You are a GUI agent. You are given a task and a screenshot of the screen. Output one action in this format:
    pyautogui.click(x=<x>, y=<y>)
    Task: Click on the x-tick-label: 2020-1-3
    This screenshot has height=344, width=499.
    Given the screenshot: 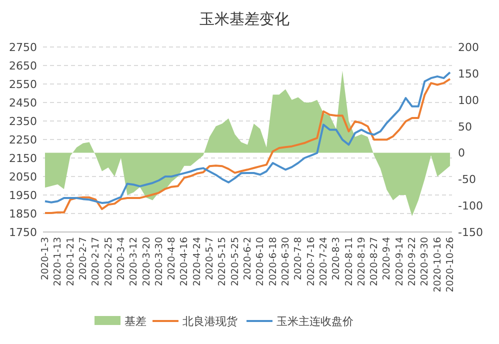 What is the action you would take?
    pyautogui.click(x=45, y=258)
    